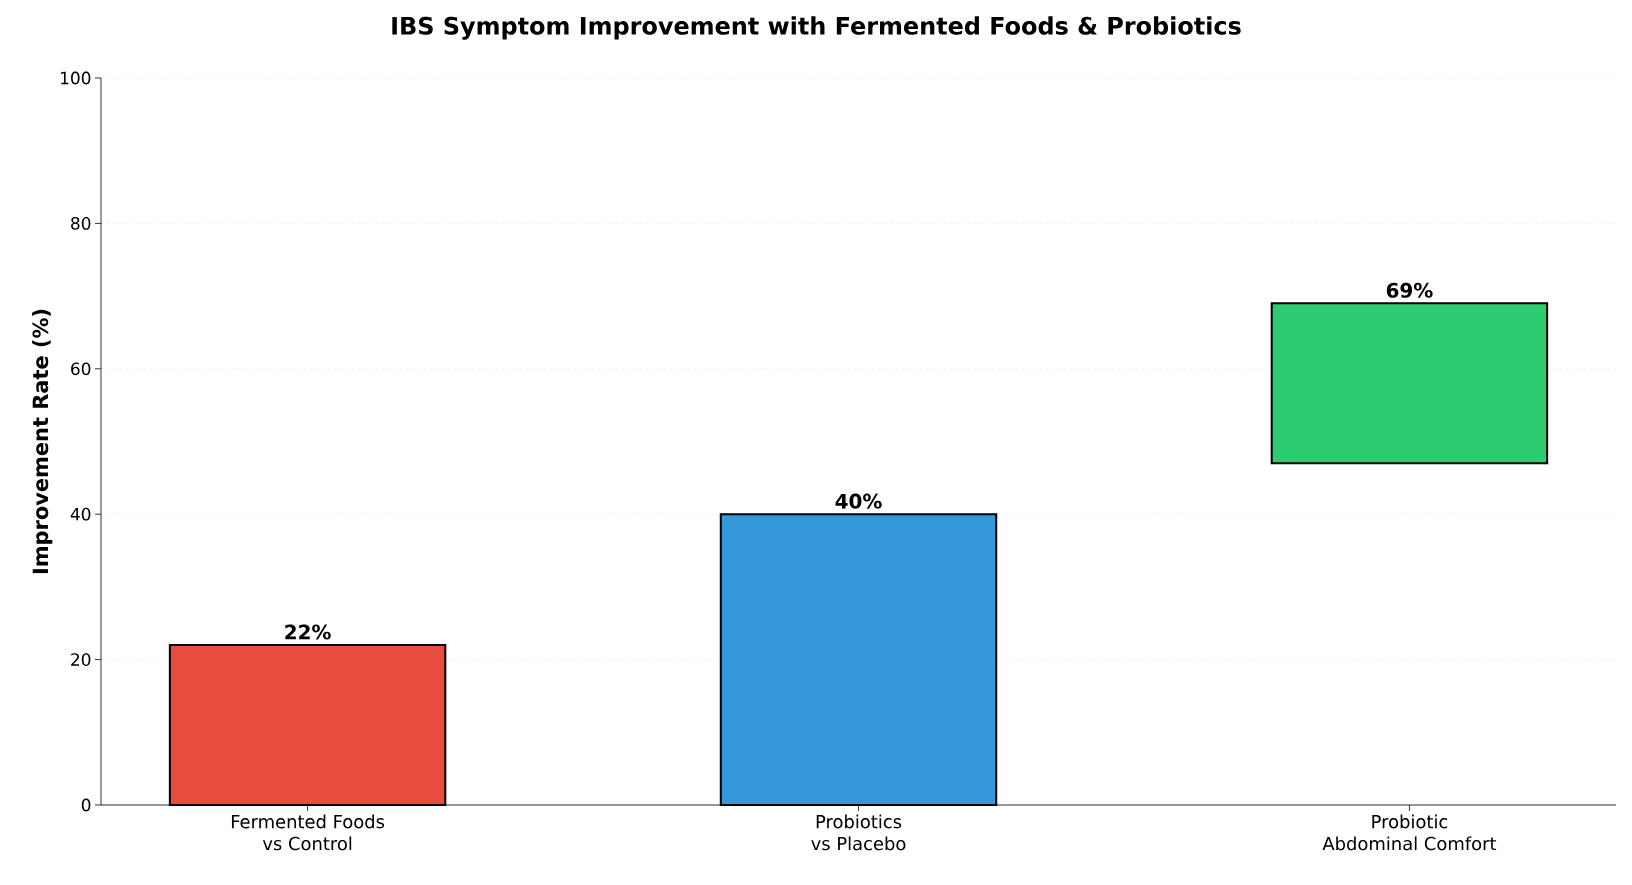 The width and height of the screenshot is (1632, 885). I want to click on bar, so click(1409, 383).